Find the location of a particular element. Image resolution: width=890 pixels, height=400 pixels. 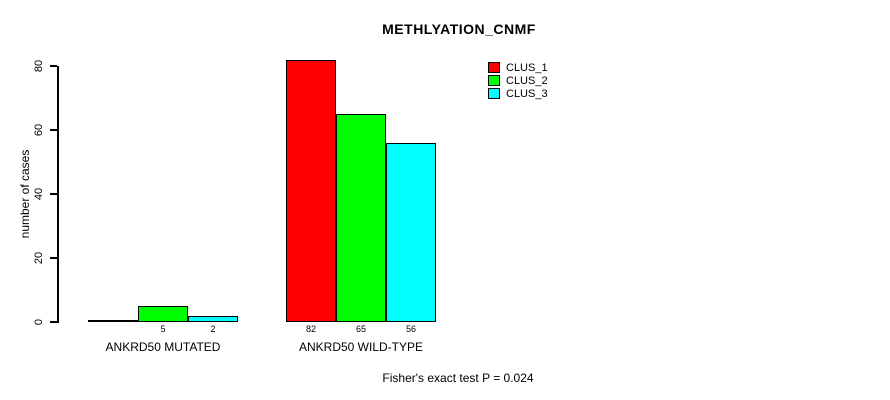

value-label-wildtype-clus2: 65 is located at coordinates (361, 329).